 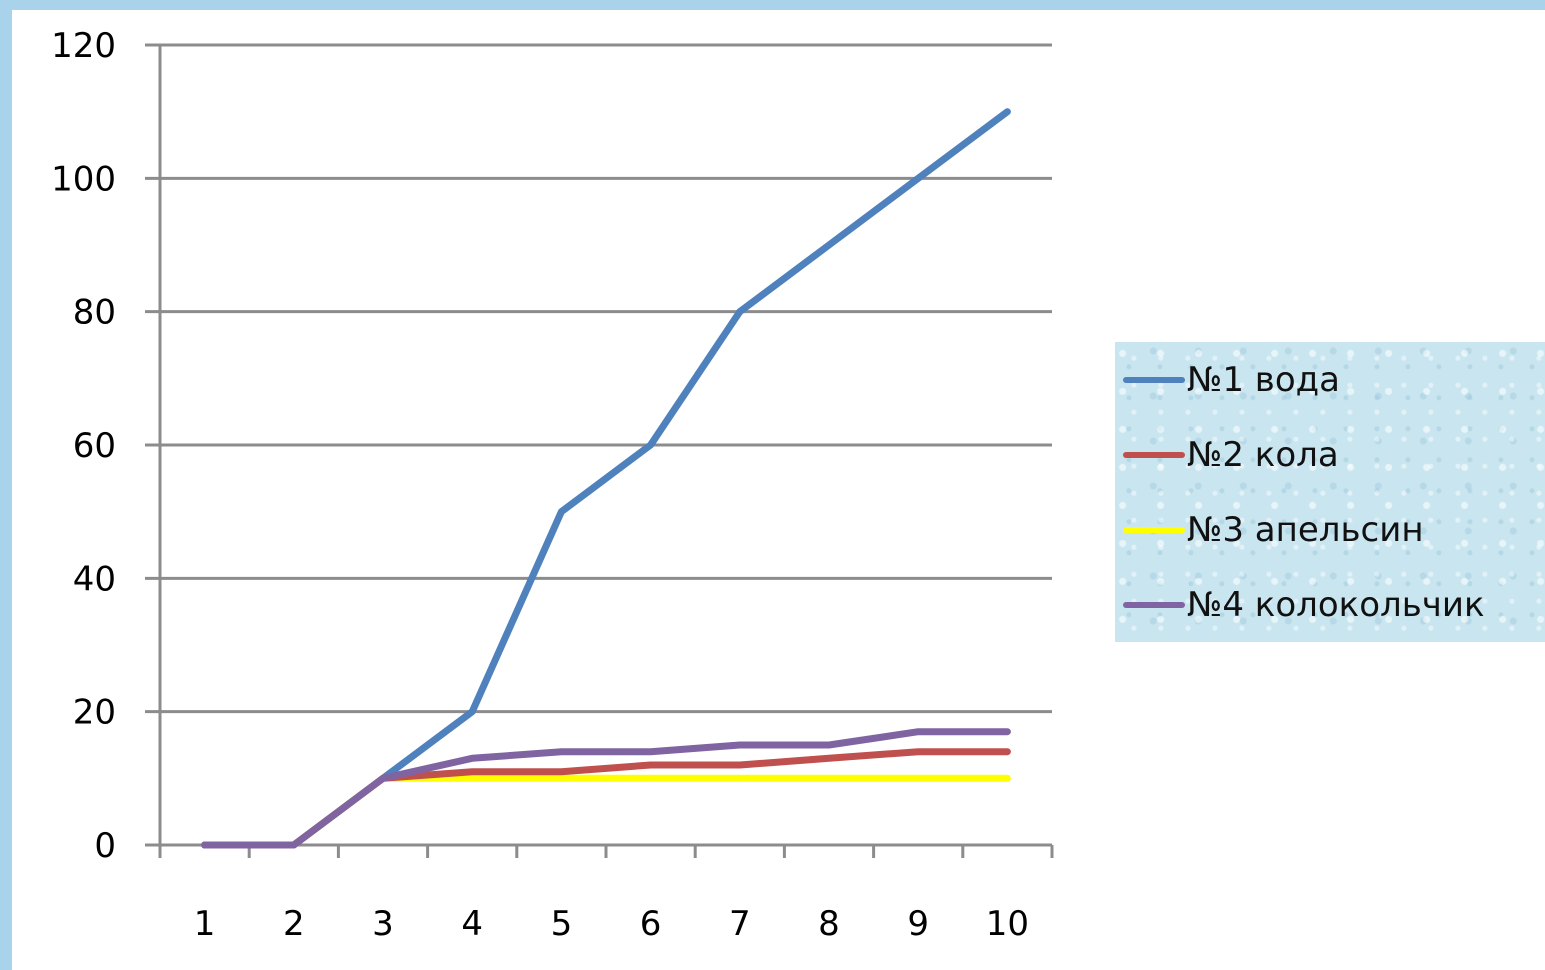 What do you see at coordinates (383, 924) in the screenshot?
I see `x-tick-label: 3` at bounding box center [383, 924].